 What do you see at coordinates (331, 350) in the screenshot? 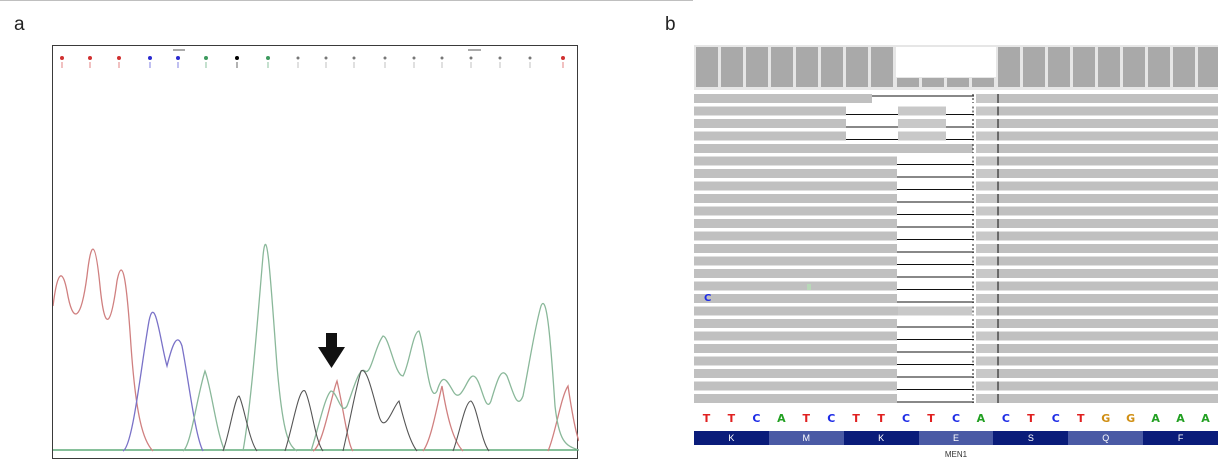
I see `down-arrow-icon` at bounding box center [331, 350].